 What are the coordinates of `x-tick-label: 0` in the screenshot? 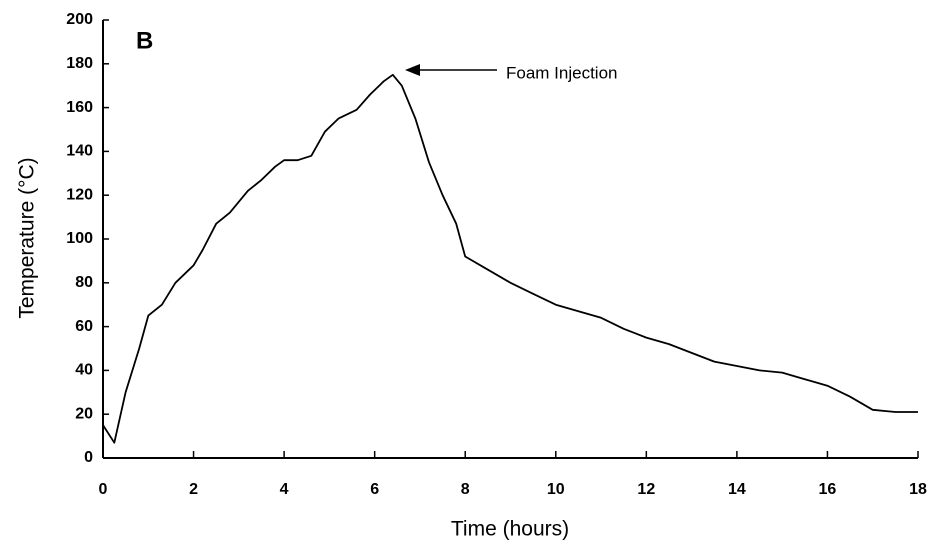 It's located at (103, 489).